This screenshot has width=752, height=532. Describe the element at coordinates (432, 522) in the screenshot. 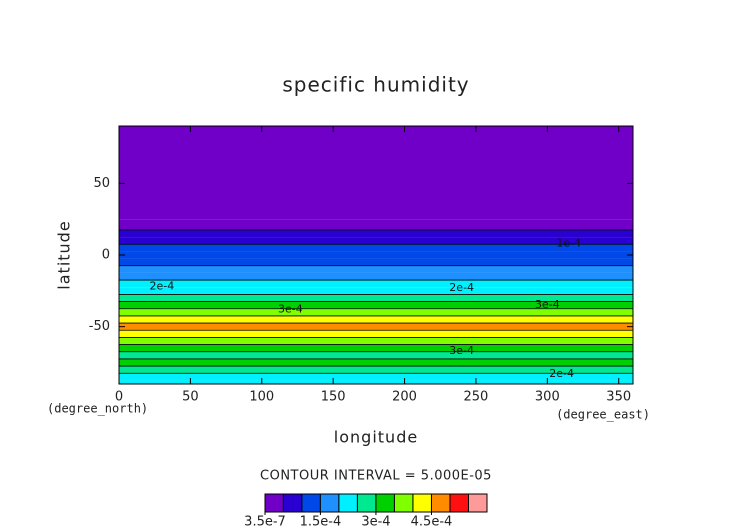

I see `colorbar-tick-label: 4.5e-4` at that location.